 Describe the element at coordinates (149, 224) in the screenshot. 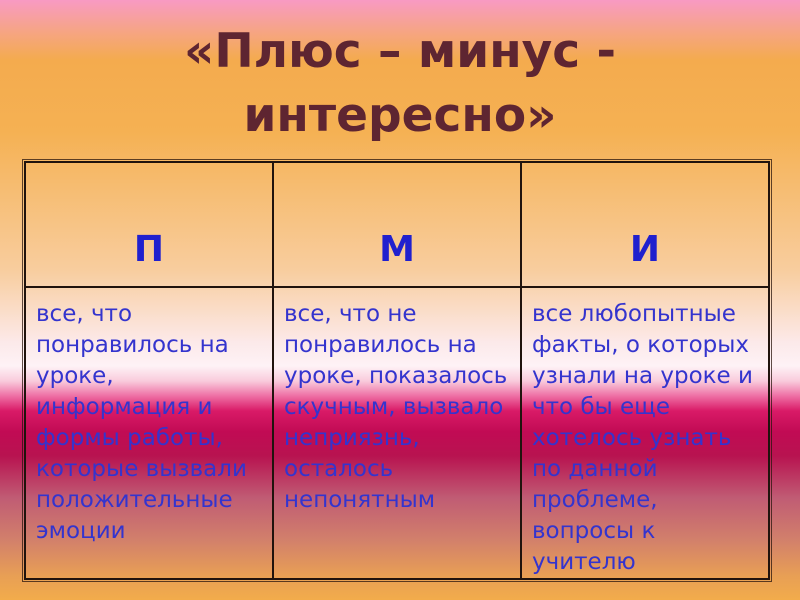

I see `column-header-plus: П` at that location.